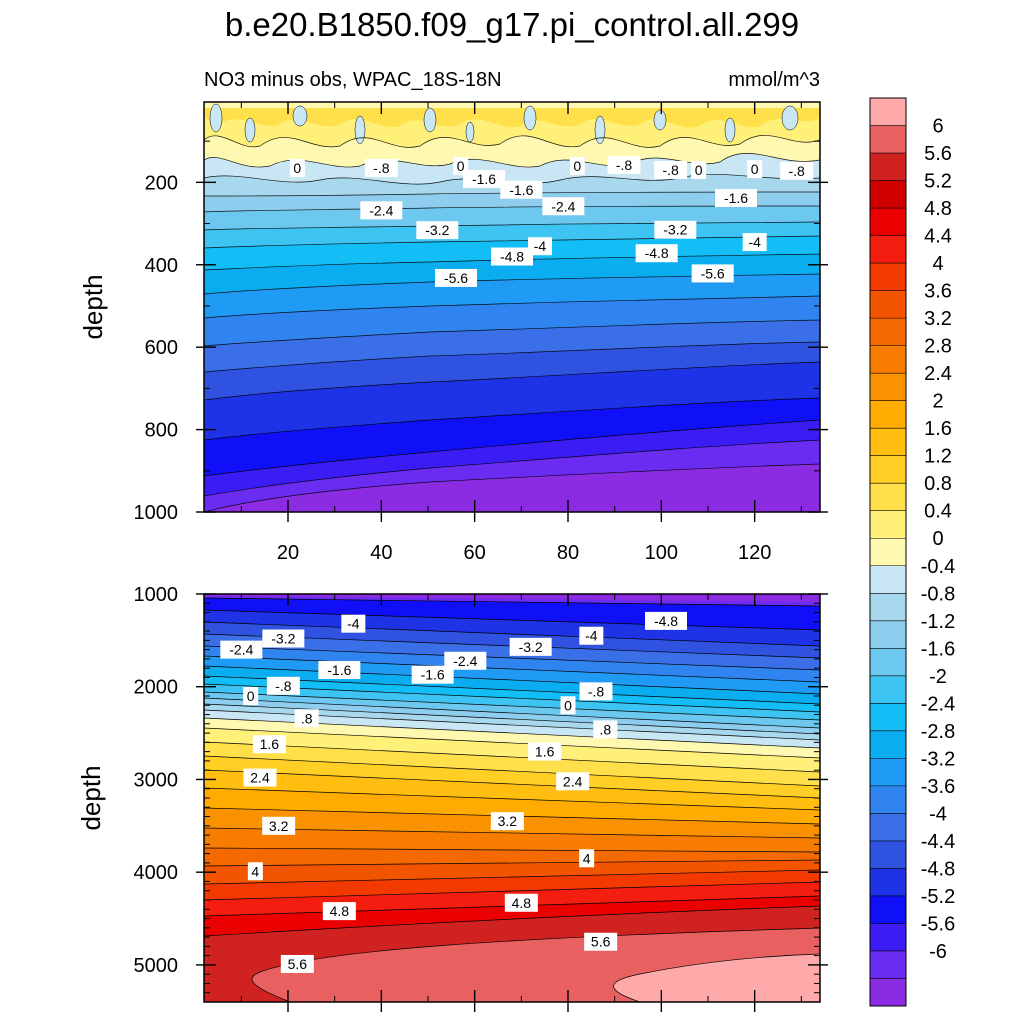 The height and width of the screenshot is (1029, 1024). Describe the element at coordinates (161, 348) in the screenshot. I see `upper-y-tick-label: 600` at that location.